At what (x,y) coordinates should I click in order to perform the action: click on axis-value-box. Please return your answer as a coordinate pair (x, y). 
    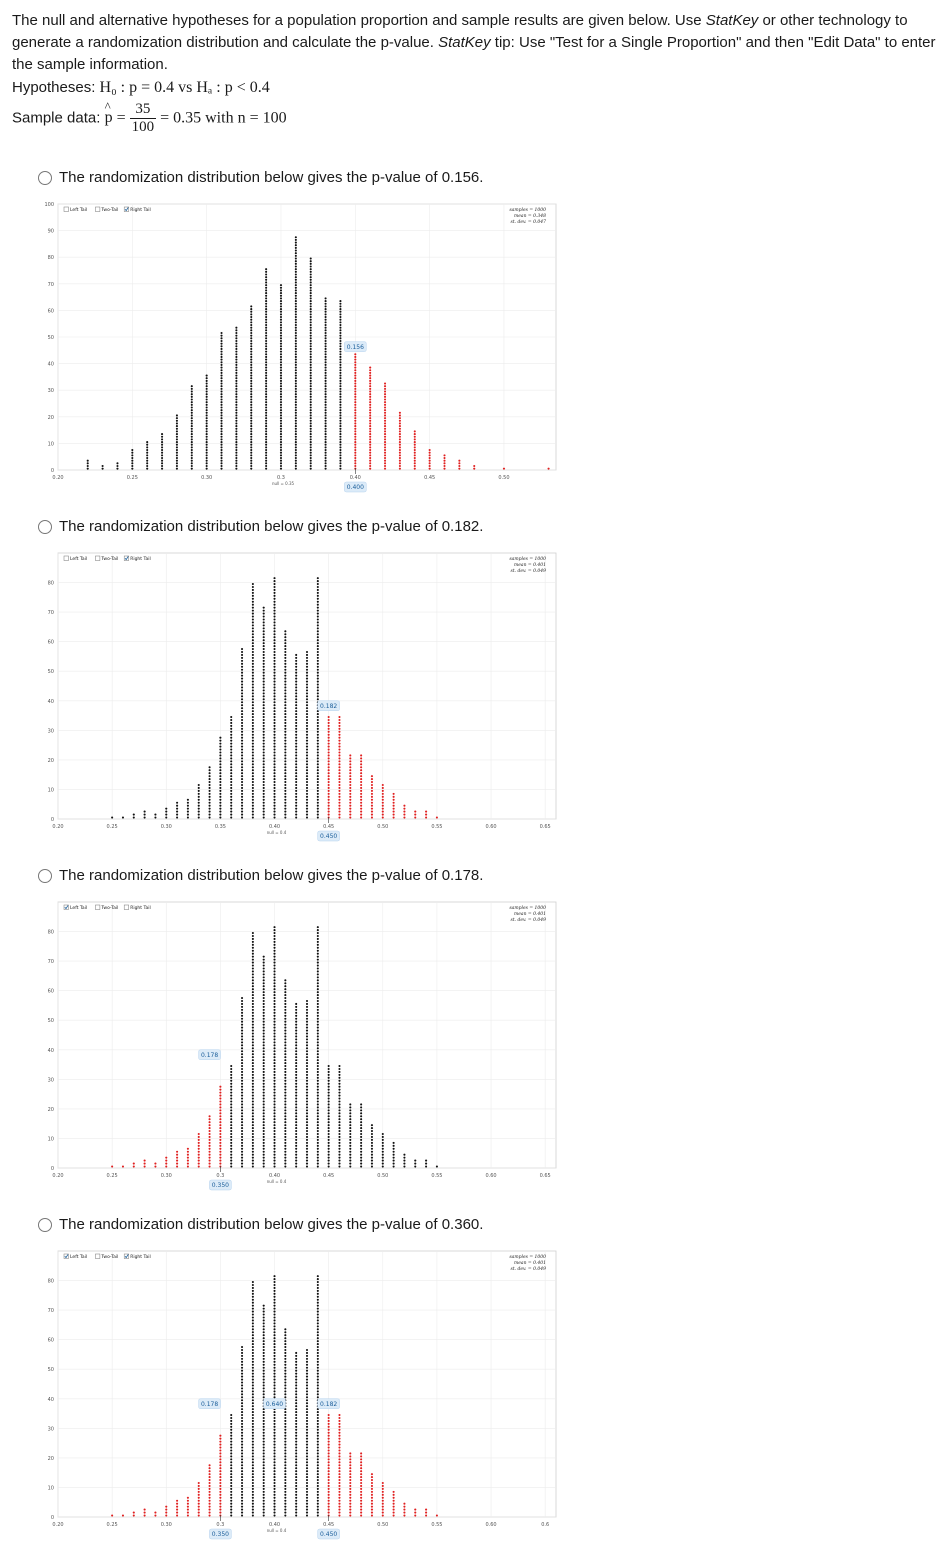
    Looking at the image, I should click on (328, 836).